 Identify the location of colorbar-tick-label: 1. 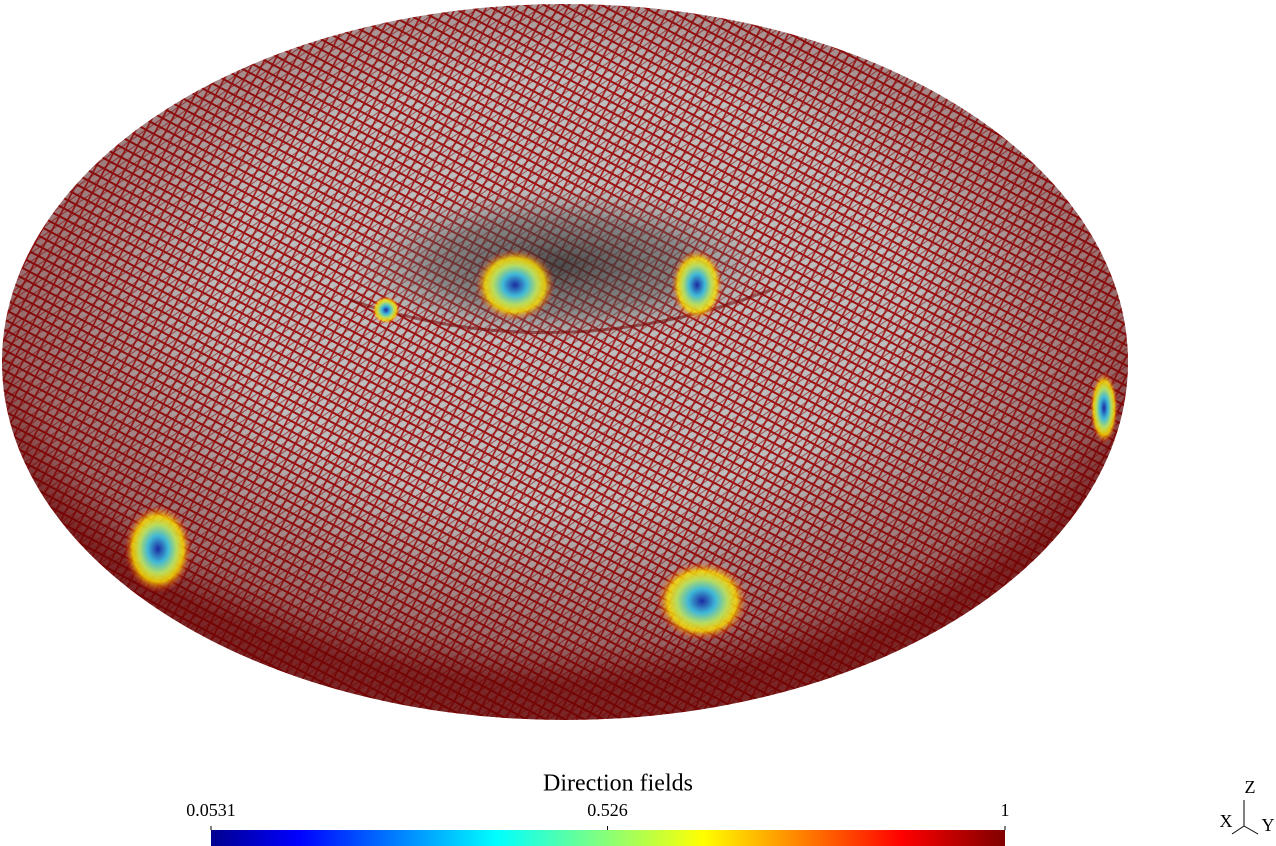
(1005, 810).